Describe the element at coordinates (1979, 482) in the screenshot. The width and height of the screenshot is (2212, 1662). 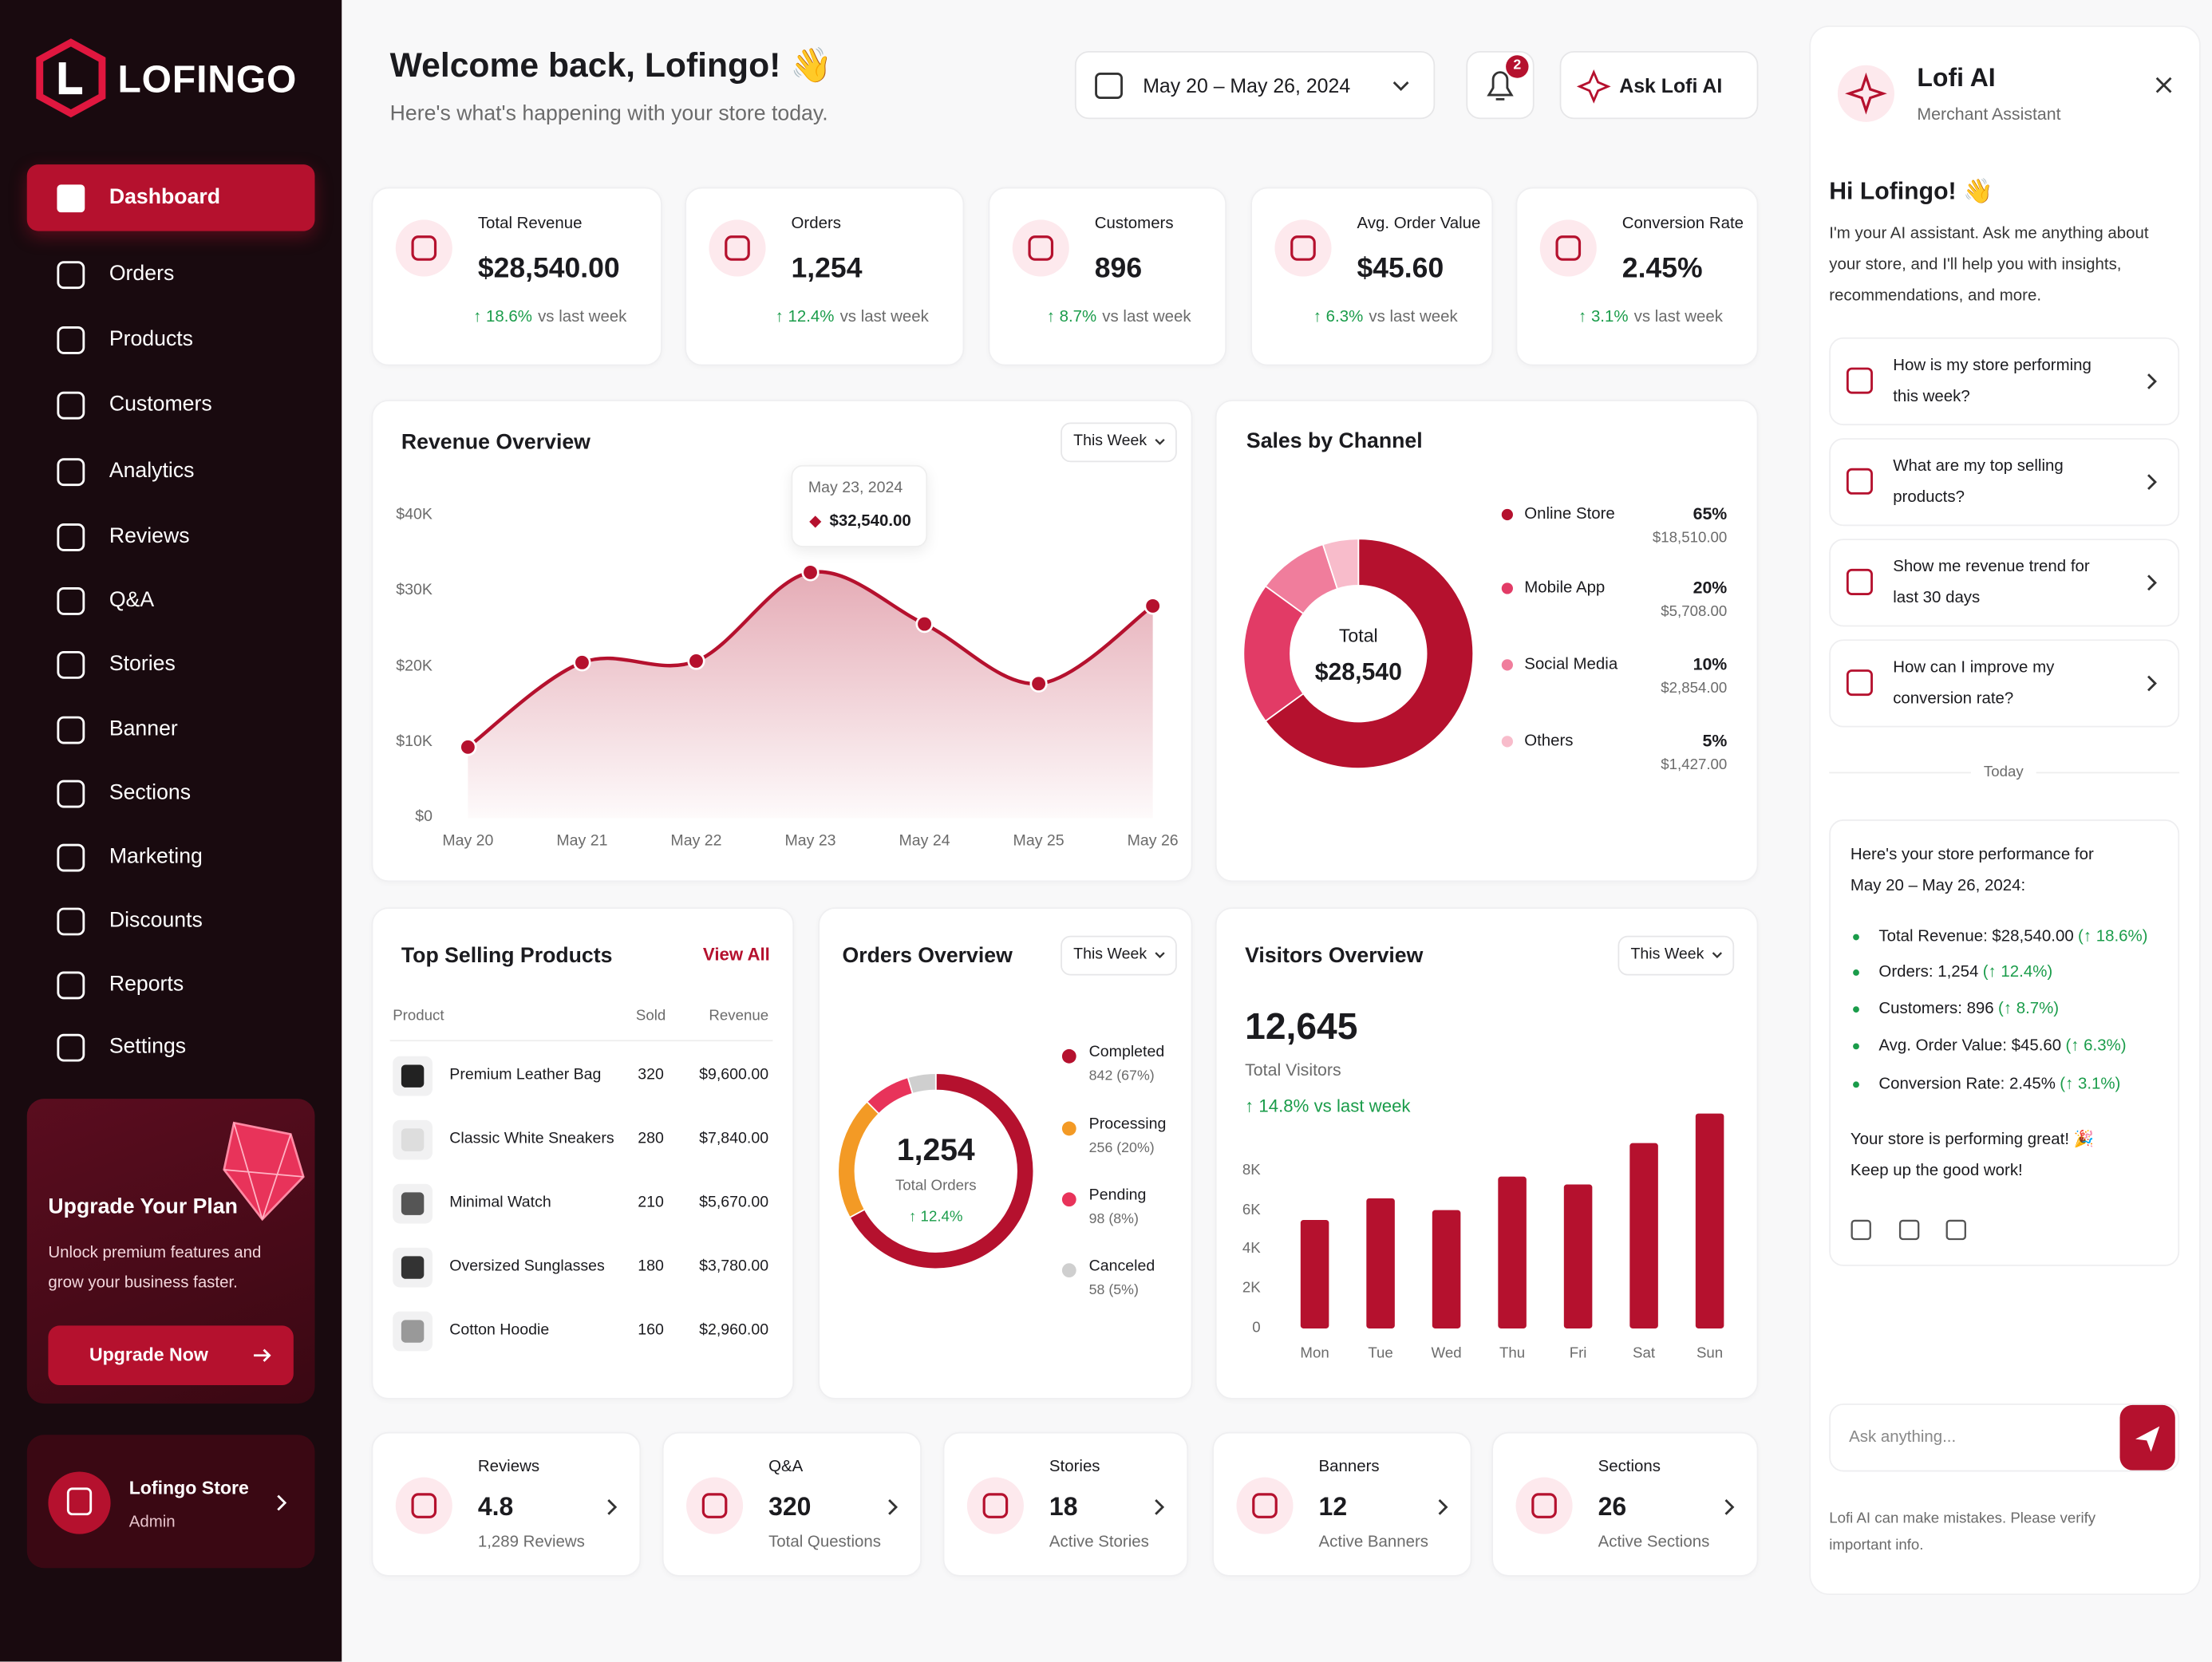
I see `suggestion-text: What are my top selling products?` at that location.